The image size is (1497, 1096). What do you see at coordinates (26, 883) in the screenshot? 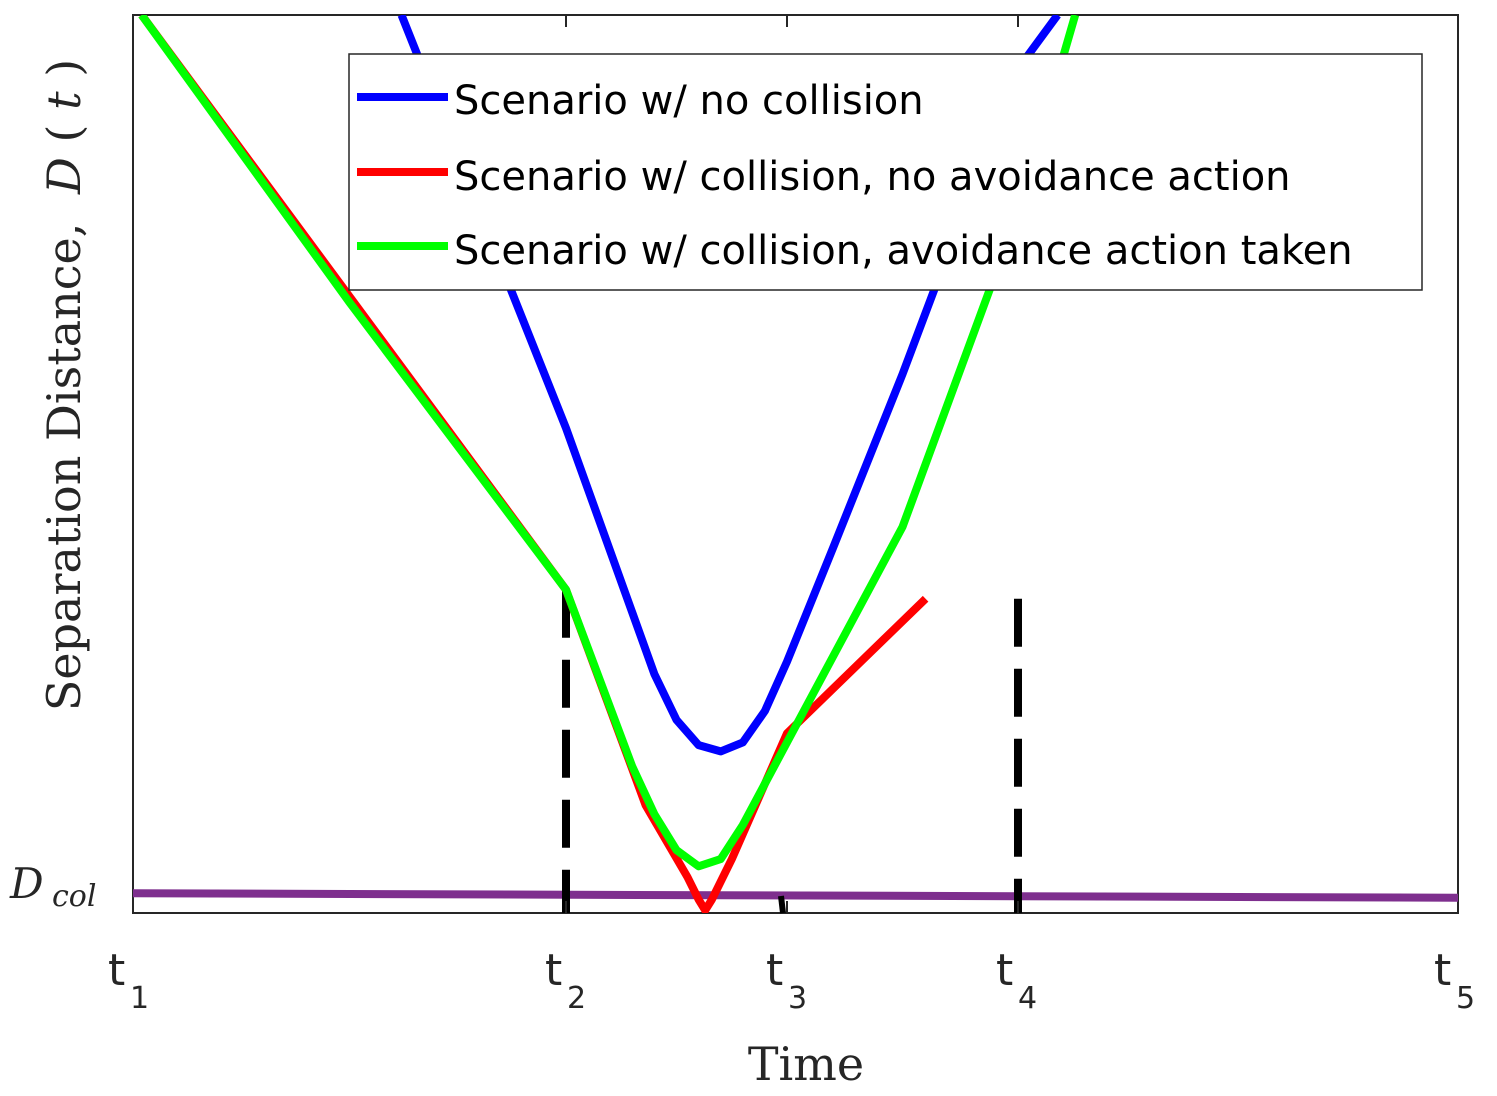
I see `y-tick-base: D` at bounding box center [26, 883].